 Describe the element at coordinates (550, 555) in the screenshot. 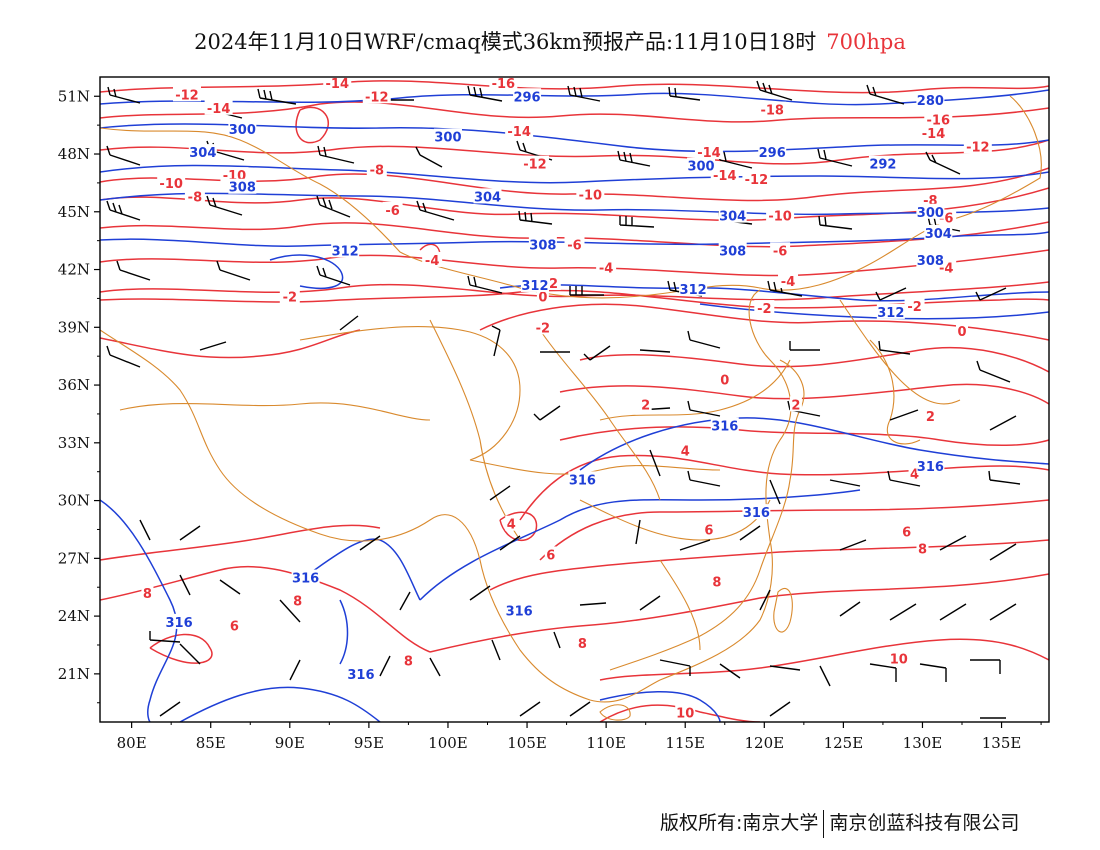

I see `temperature-label: 6` at that location.